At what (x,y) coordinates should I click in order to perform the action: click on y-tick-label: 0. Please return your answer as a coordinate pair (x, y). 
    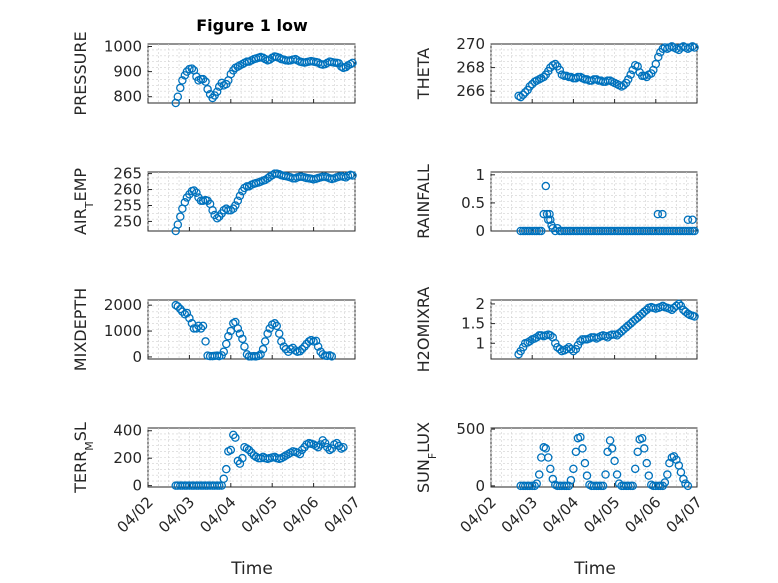
    Looking at the image, I should click on (480, 231).